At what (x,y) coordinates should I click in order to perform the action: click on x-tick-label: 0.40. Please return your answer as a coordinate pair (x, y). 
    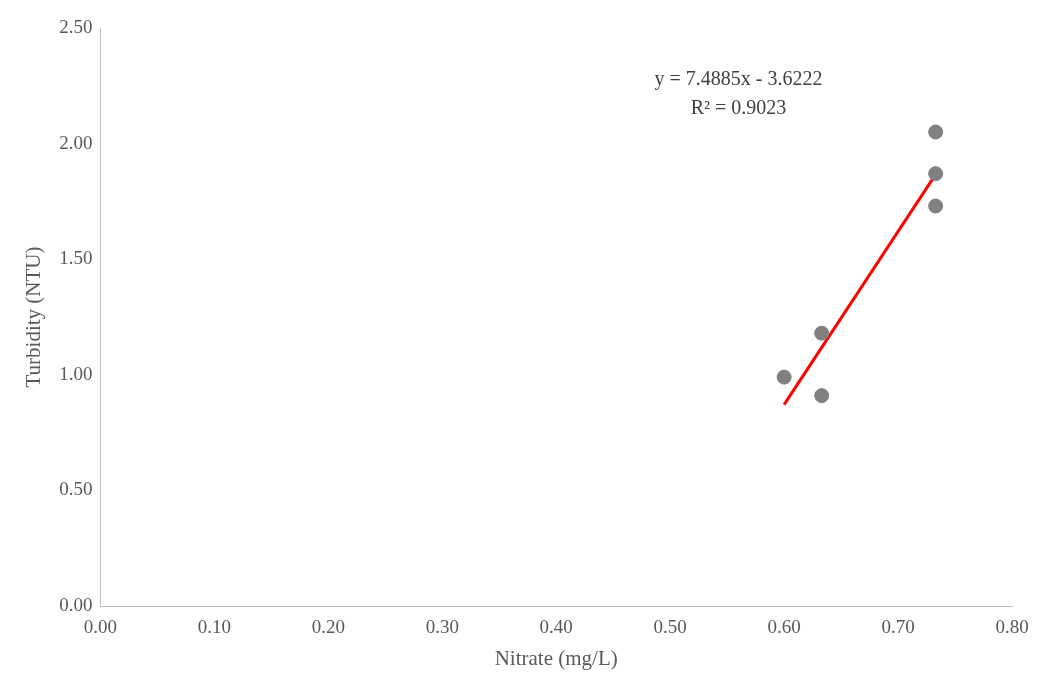
    Looking at the image, I should click on (556, 627).